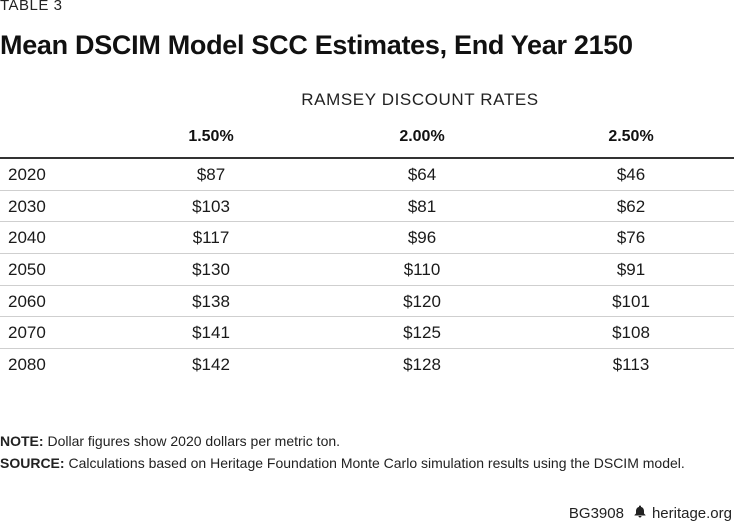 This screenshot has height=525, width=734. Describe the element at coordinates (631, 206) in the screenshot. I see `cell-value: $62` at that location.